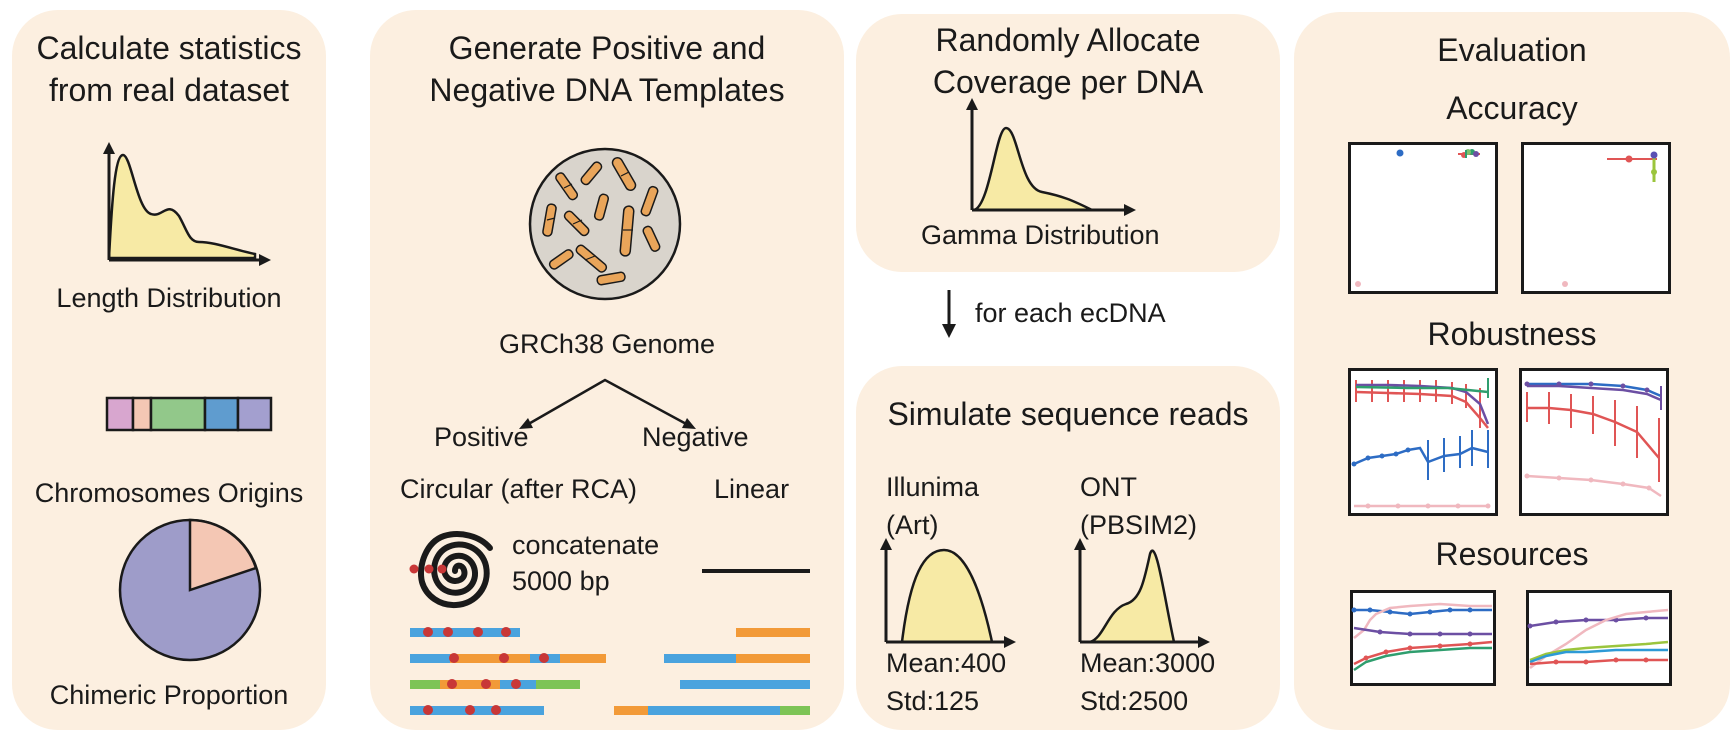  Describe the element at coordinates (607, 90) in the screenshot. I see `panel-templates-title-line2: Negative DNA Templates` at that location.